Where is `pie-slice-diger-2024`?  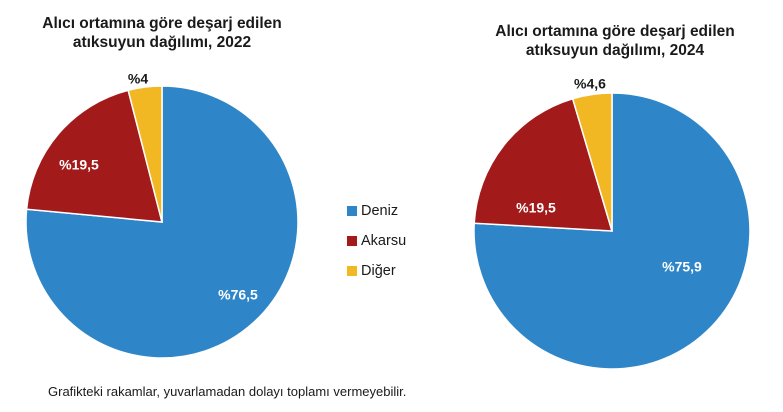
pie-slice-diger-2024 is located at coordinates (592, 162).